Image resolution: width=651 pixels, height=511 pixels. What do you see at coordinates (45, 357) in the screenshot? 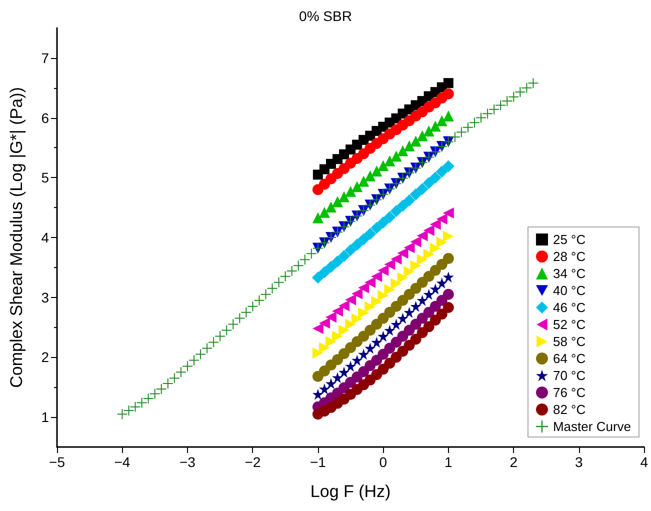
I see `y-tick-label: 2` at bounding box center [45, 357].